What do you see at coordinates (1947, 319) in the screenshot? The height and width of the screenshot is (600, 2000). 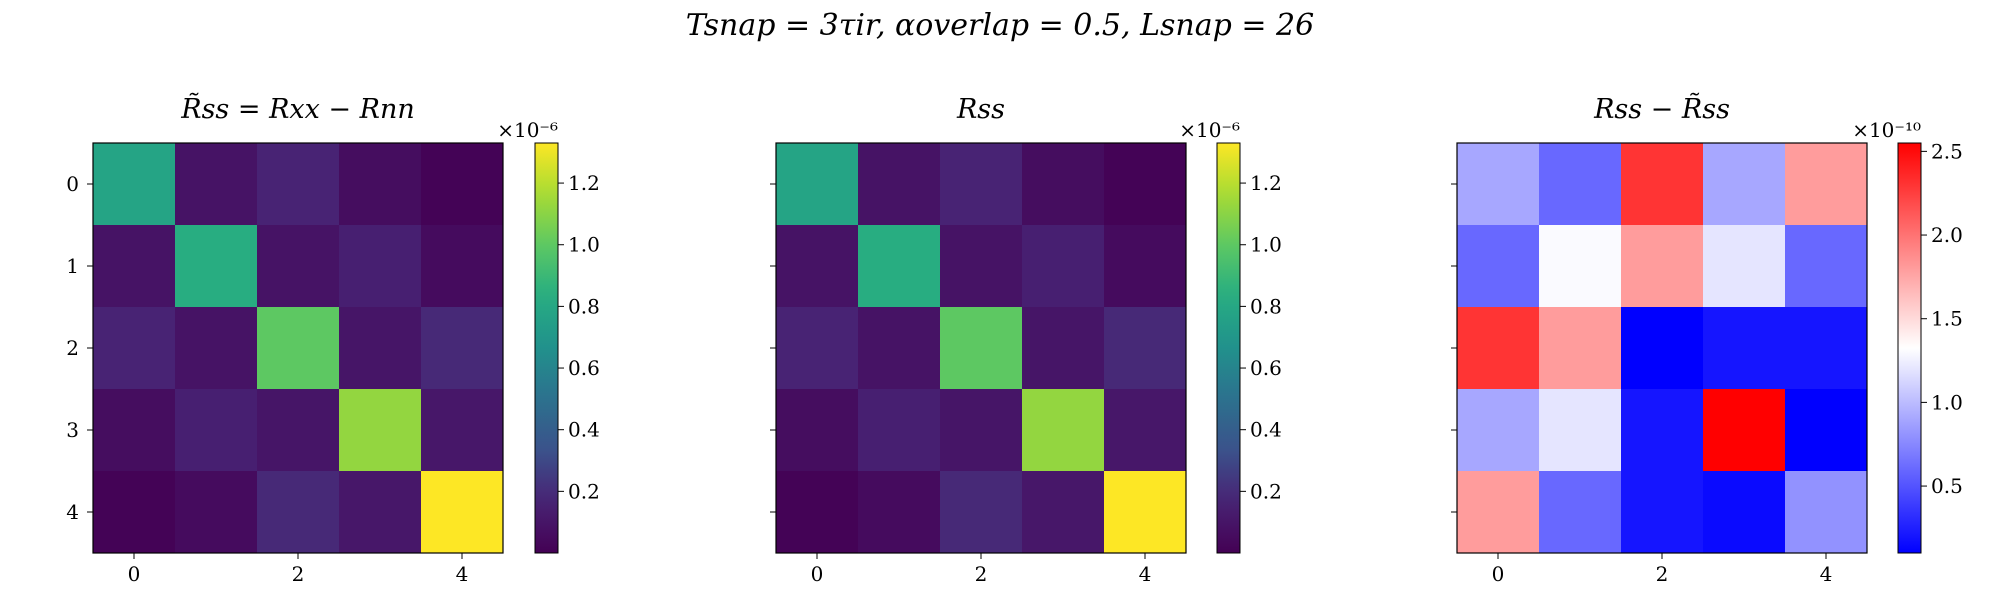 I see `colorbar-tick-label: 1.5` at bounding box center [1947, 319].